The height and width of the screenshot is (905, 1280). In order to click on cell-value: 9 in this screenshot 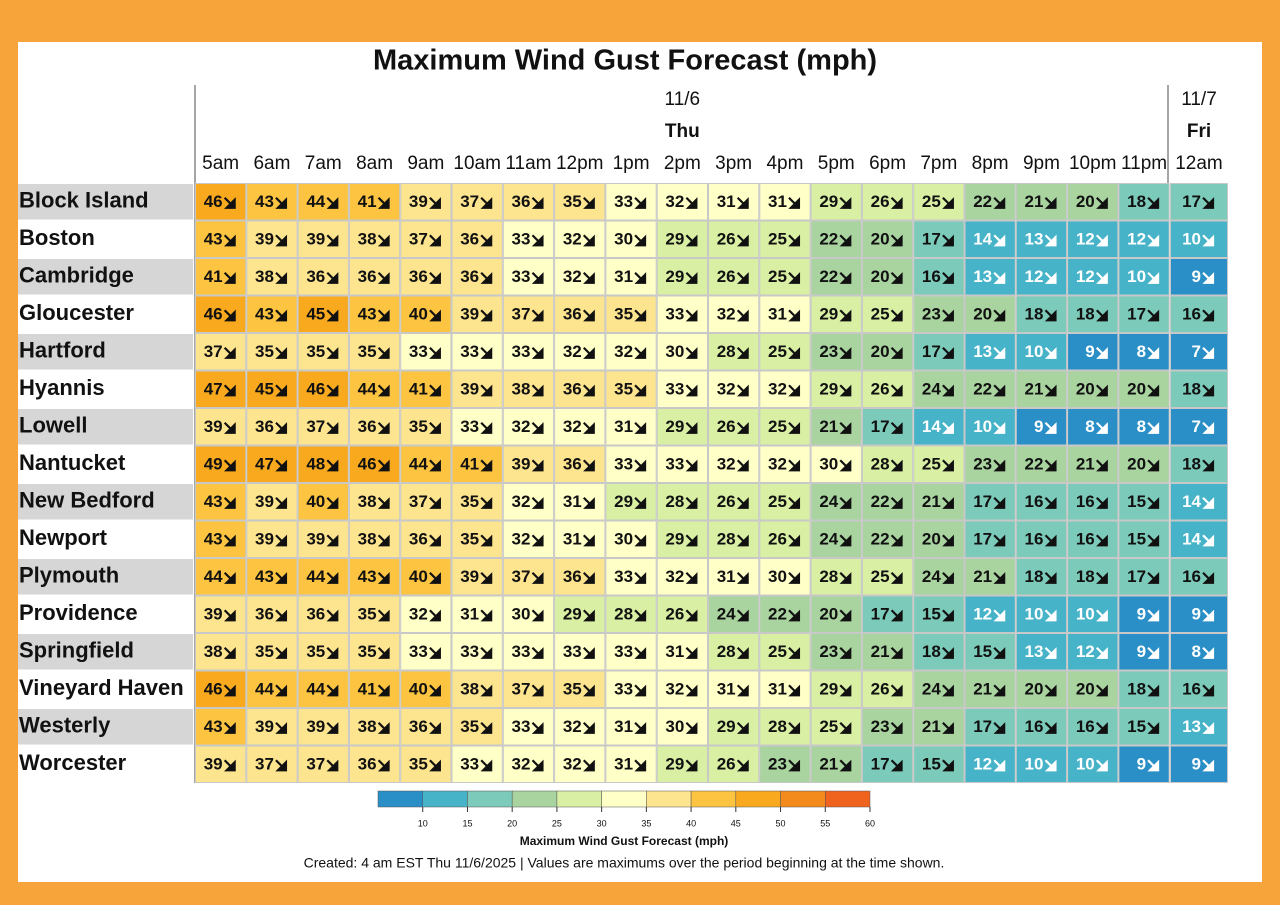, I will do `click(1196, 764)`.